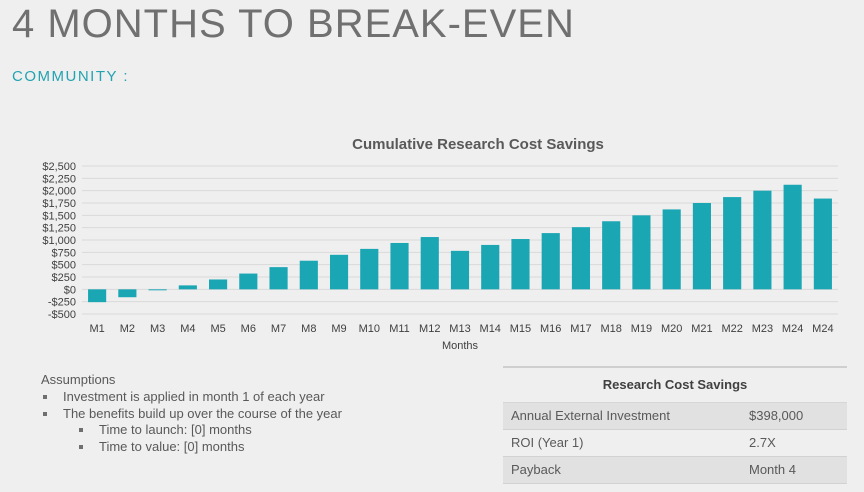 The image size is (864, 492). What do you see at coordinates (78, 379) in the screenshot?
I see `assumptions-heading: Assumptions` at bounding box center [78, 379].